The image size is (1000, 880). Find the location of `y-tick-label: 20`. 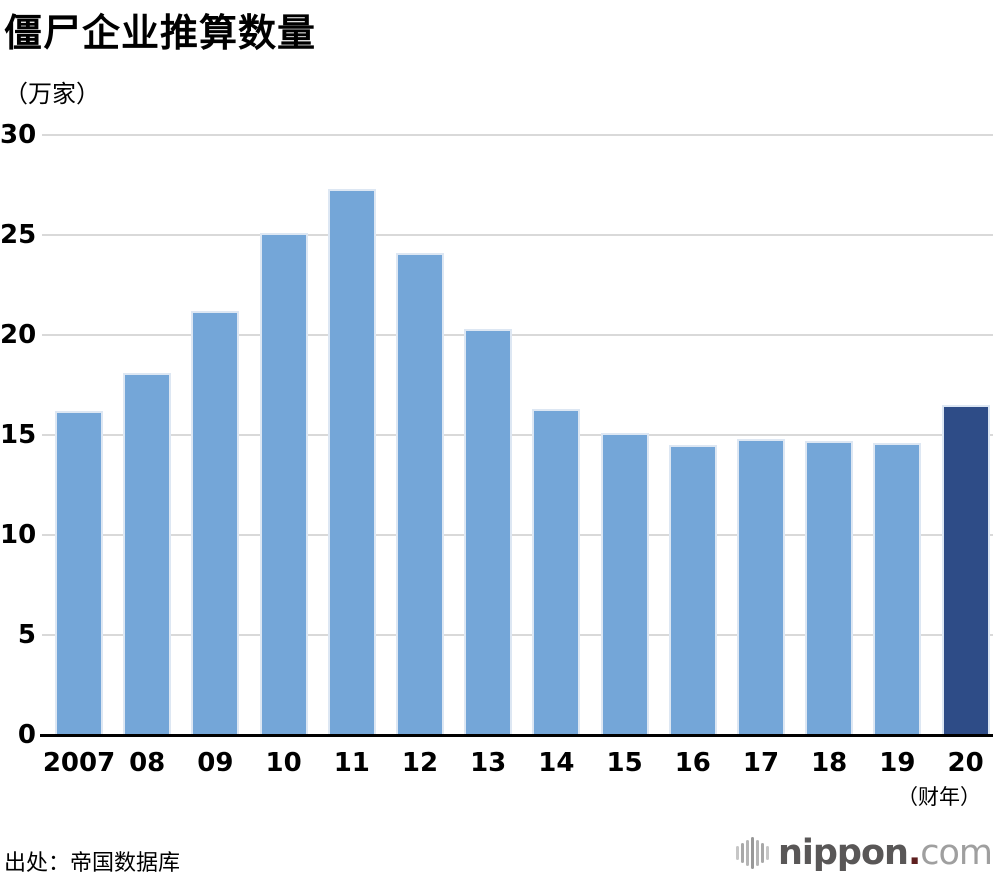

y-tick-label: 20 is located at coordinates (18, 335).